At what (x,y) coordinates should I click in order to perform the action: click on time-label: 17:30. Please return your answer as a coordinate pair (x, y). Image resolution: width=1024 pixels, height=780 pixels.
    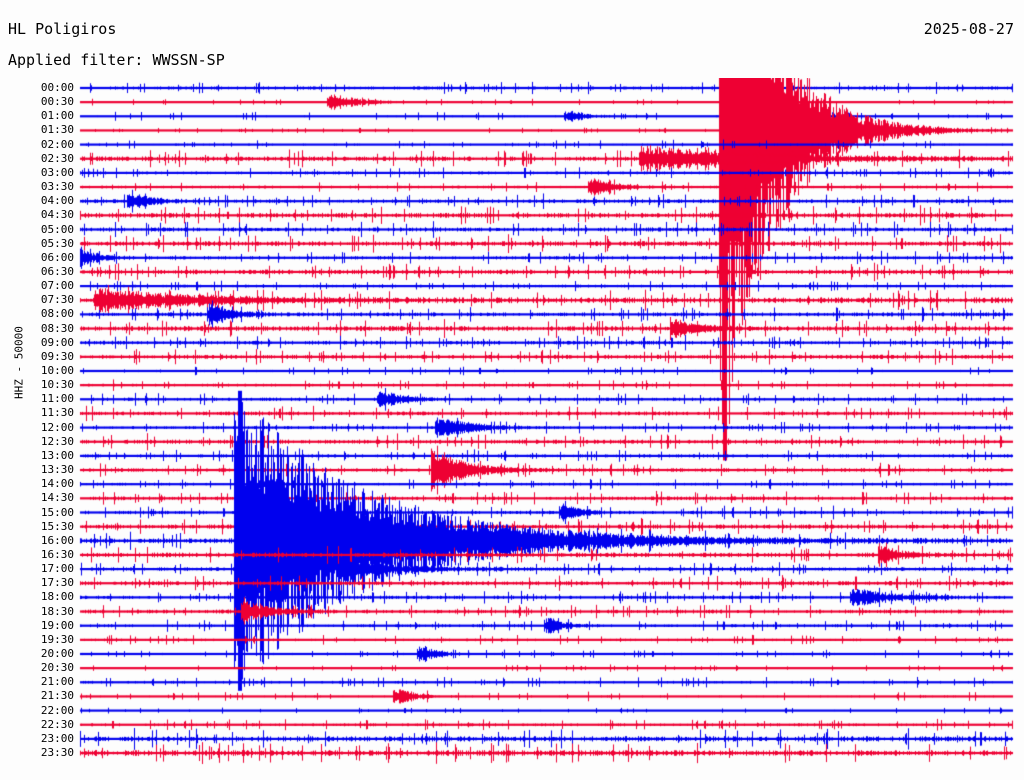
    Looking at the image, I should click on (57, 583).